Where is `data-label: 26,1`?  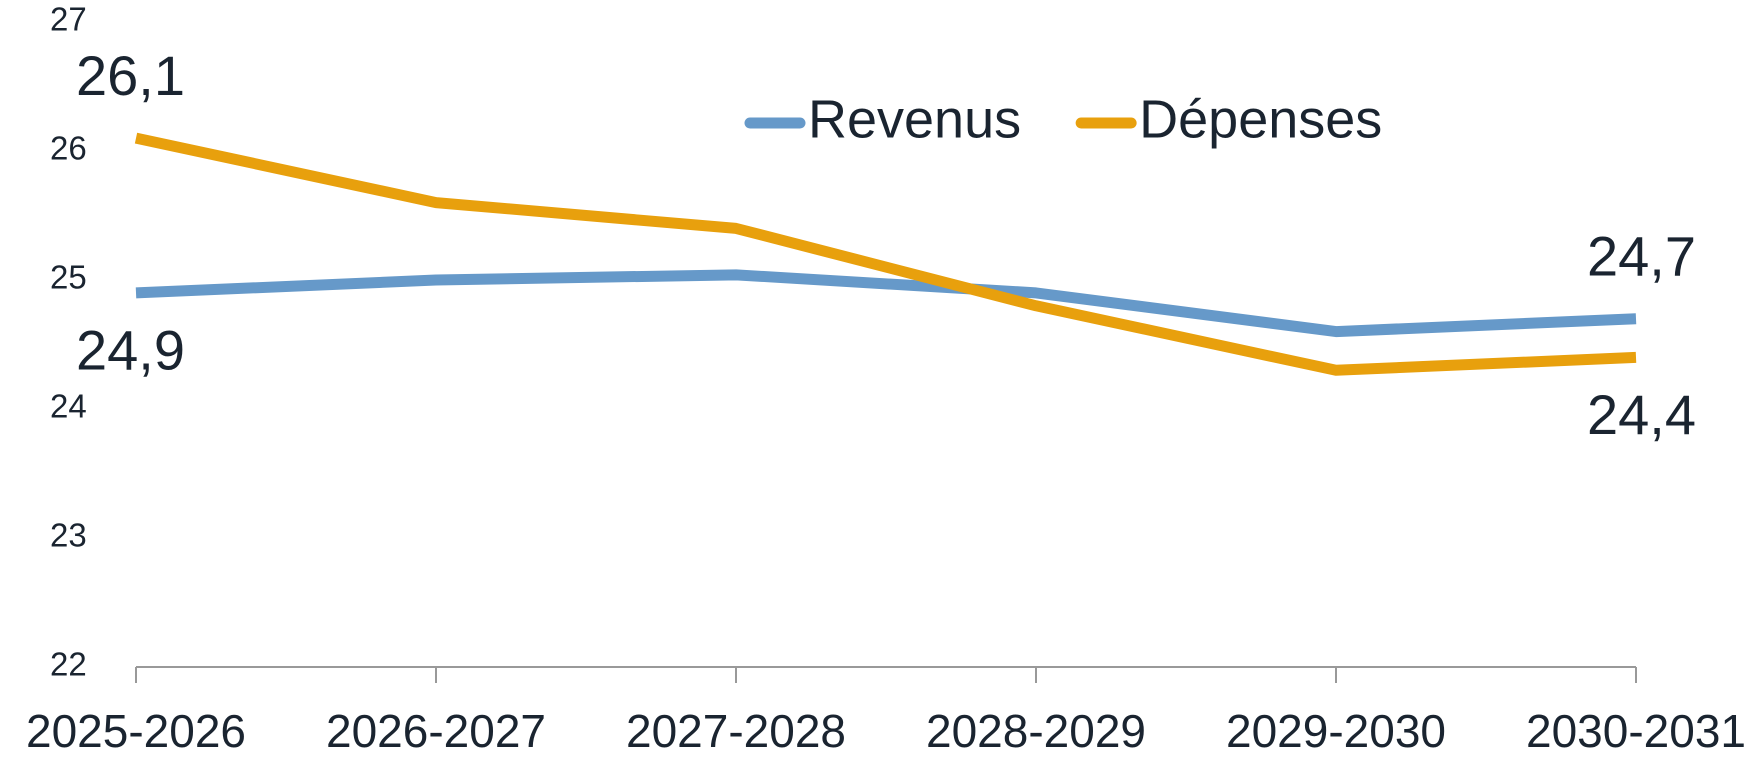
data-label: 26,1 is located at coordinates (130, 75).